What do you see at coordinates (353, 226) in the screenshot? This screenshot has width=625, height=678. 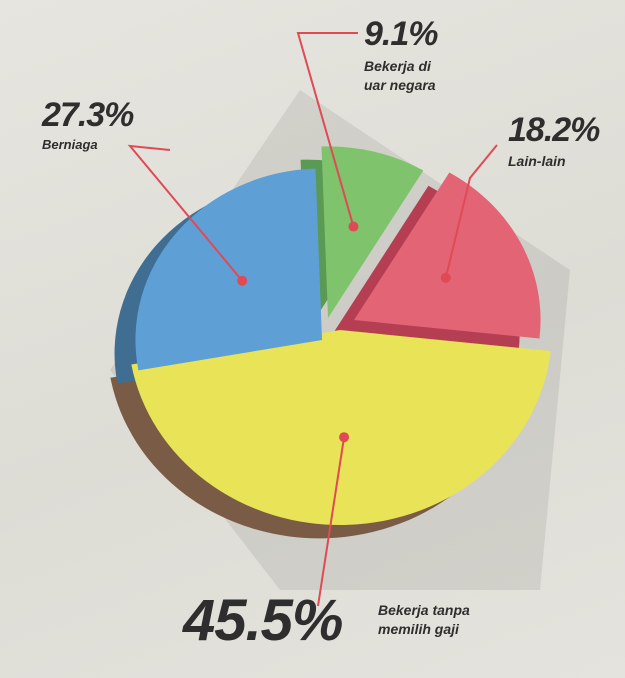 I see `slice-2-leader-dot` at bounding box center [353, 226].